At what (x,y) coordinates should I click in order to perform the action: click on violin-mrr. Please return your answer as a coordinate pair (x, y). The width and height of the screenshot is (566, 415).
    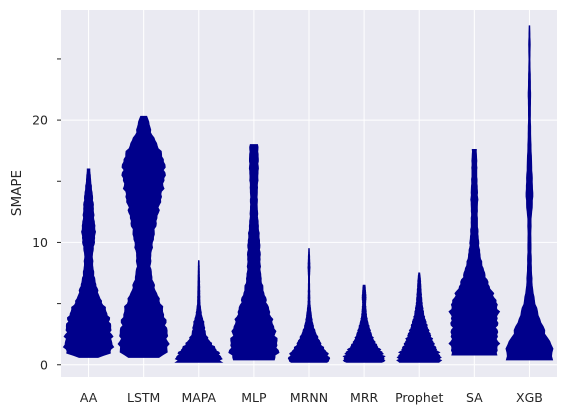
    Looking at the image, I should click on (364, 323).